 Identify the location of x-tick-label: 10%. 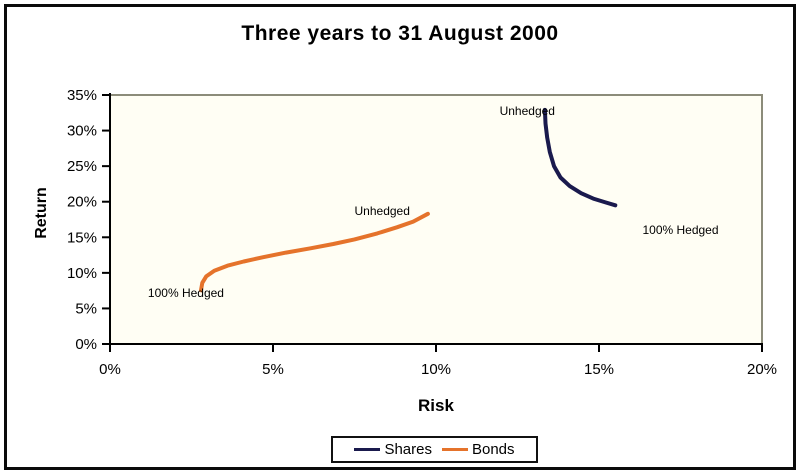
(436, 369).